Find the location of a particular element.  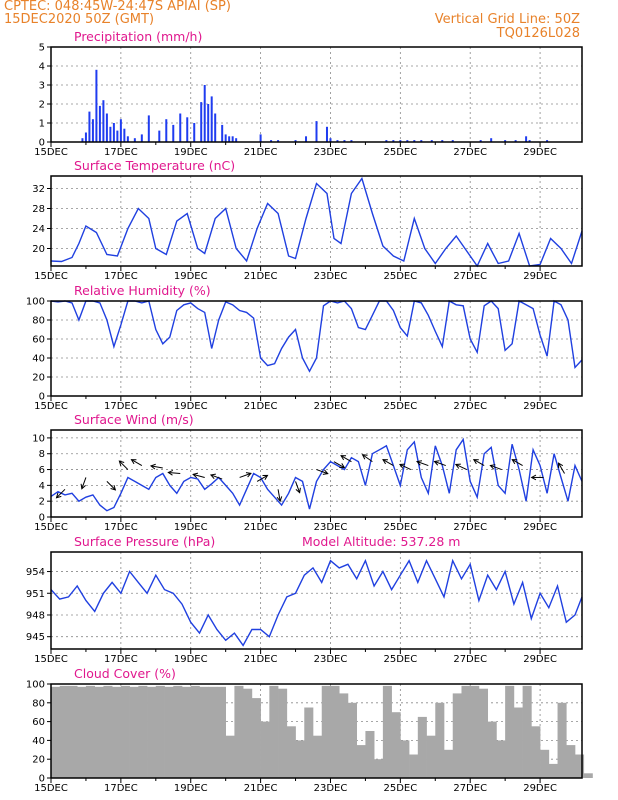

y-tick-label: 948 is located at coordinates (35, 615).